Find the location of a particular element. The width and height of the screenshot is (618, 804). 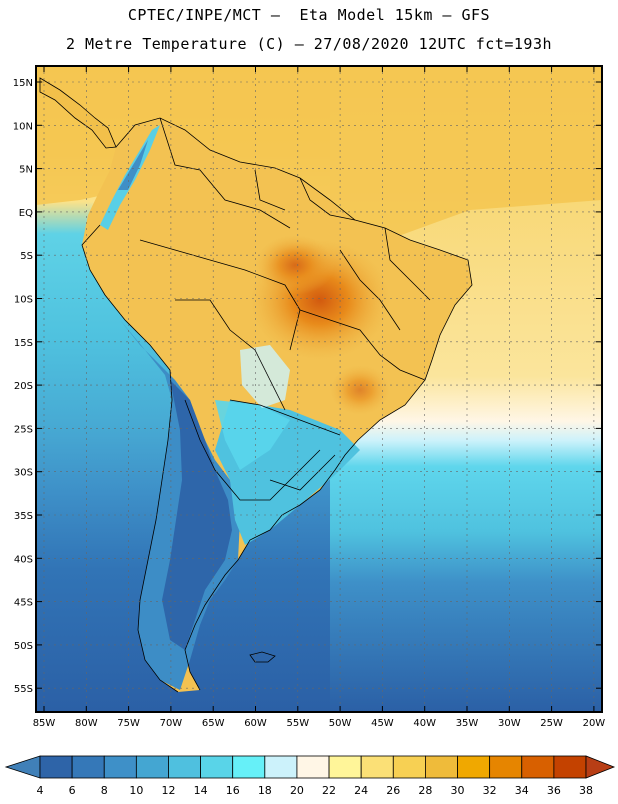

lat-label: 40S is located at coordinates (23, 559).